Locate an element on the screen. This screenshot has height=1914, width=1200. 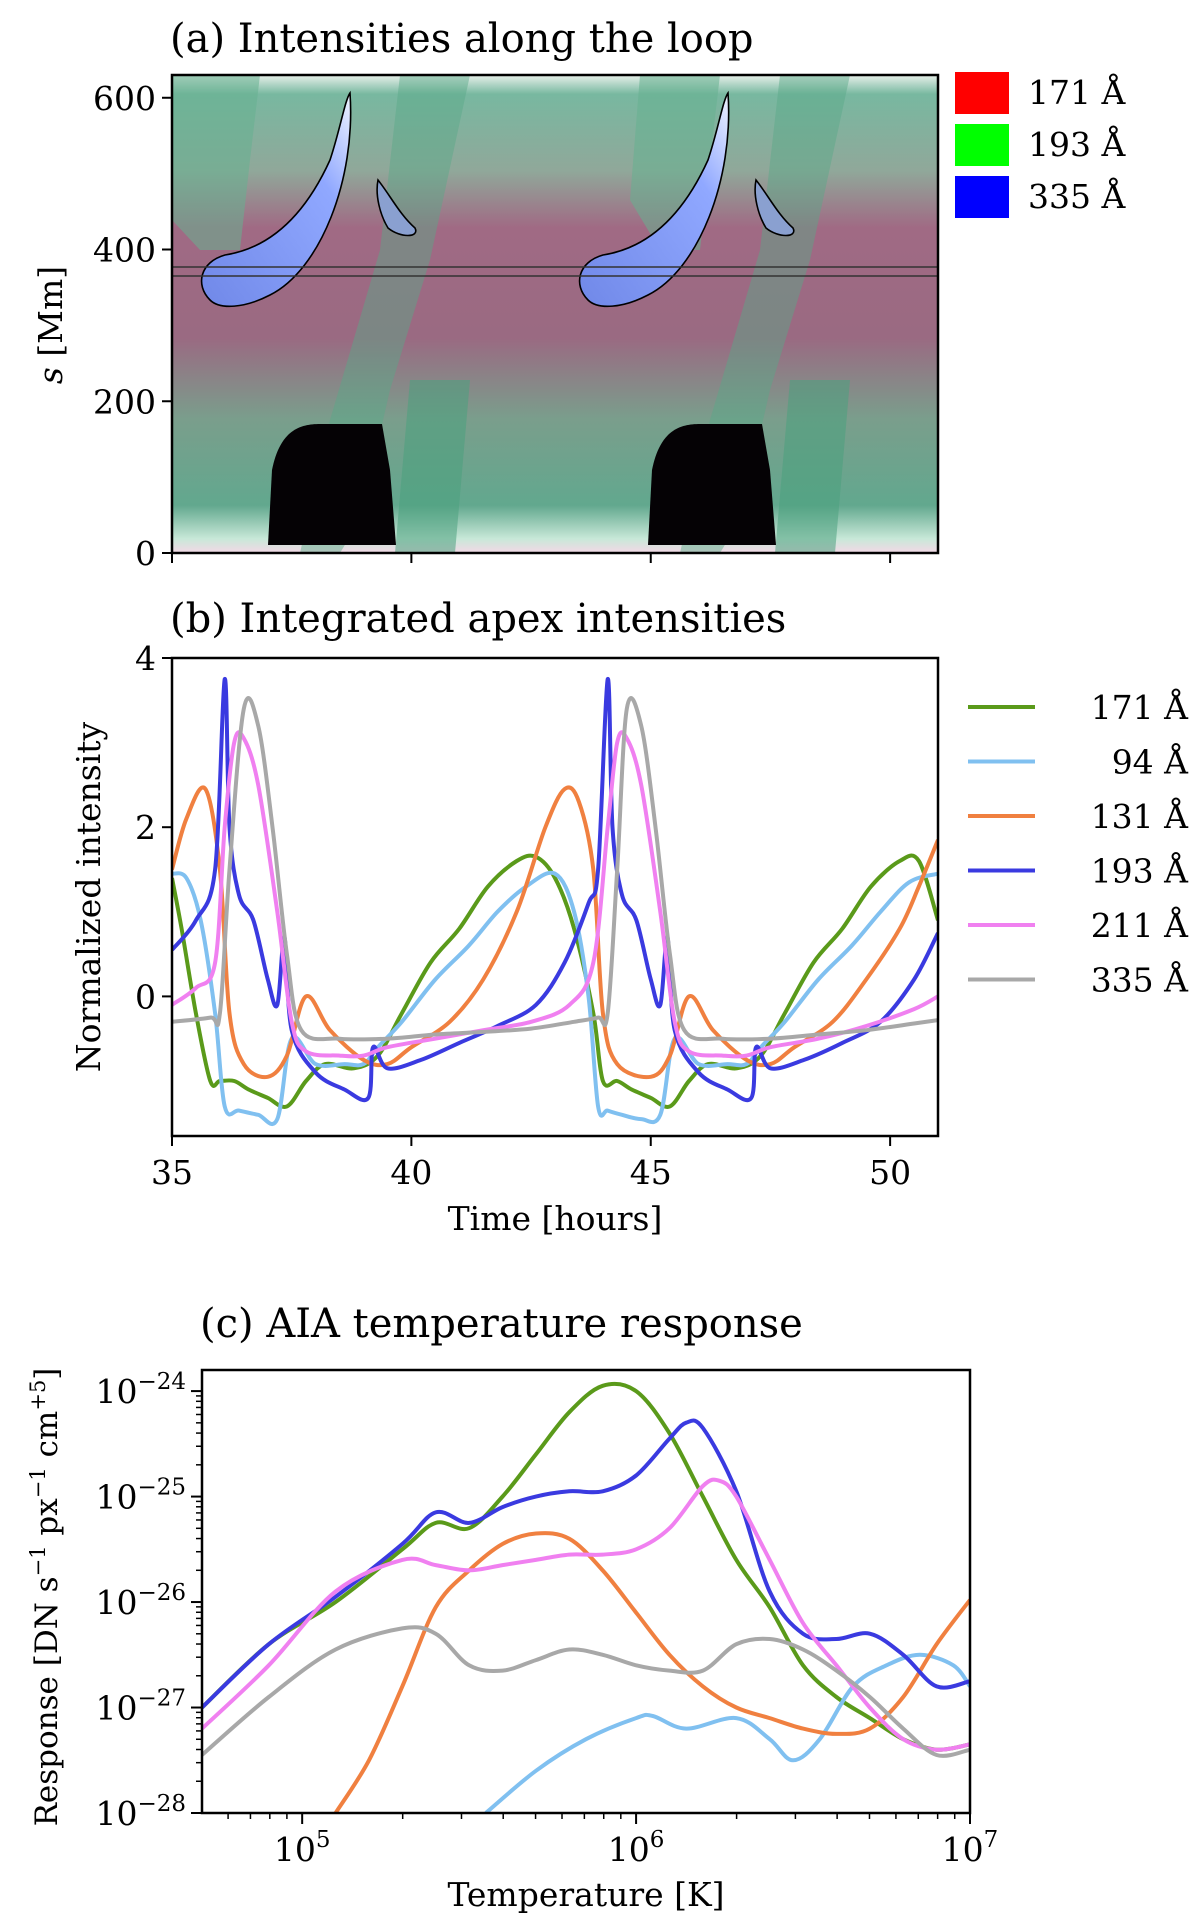
x-tick-label: 10⁷ is located at coordinates (970, 1848).